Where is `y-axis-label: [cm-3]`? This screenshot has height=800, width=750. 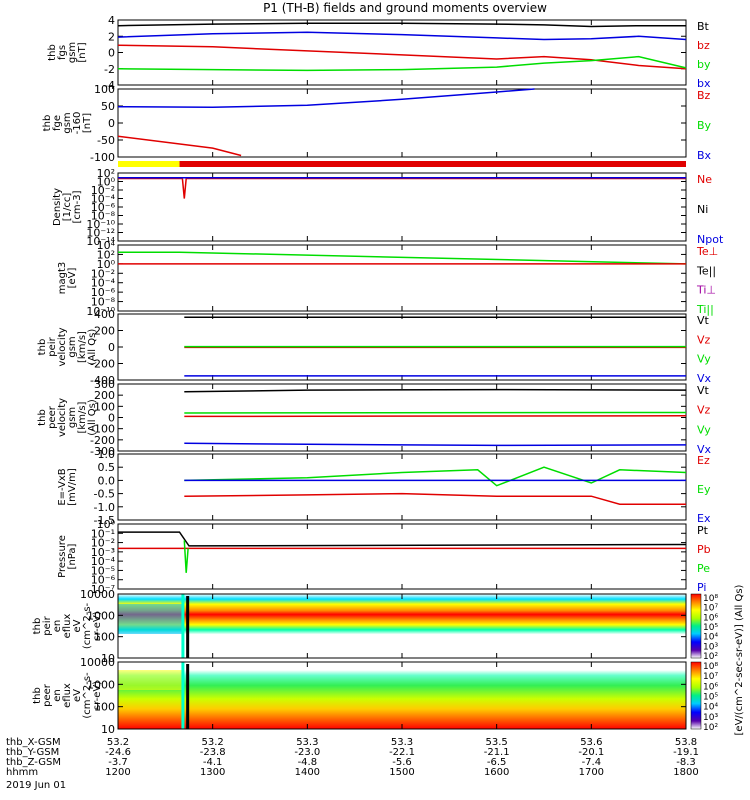 y-axis-label: [cm-3] is located at coordinates (77, 206).